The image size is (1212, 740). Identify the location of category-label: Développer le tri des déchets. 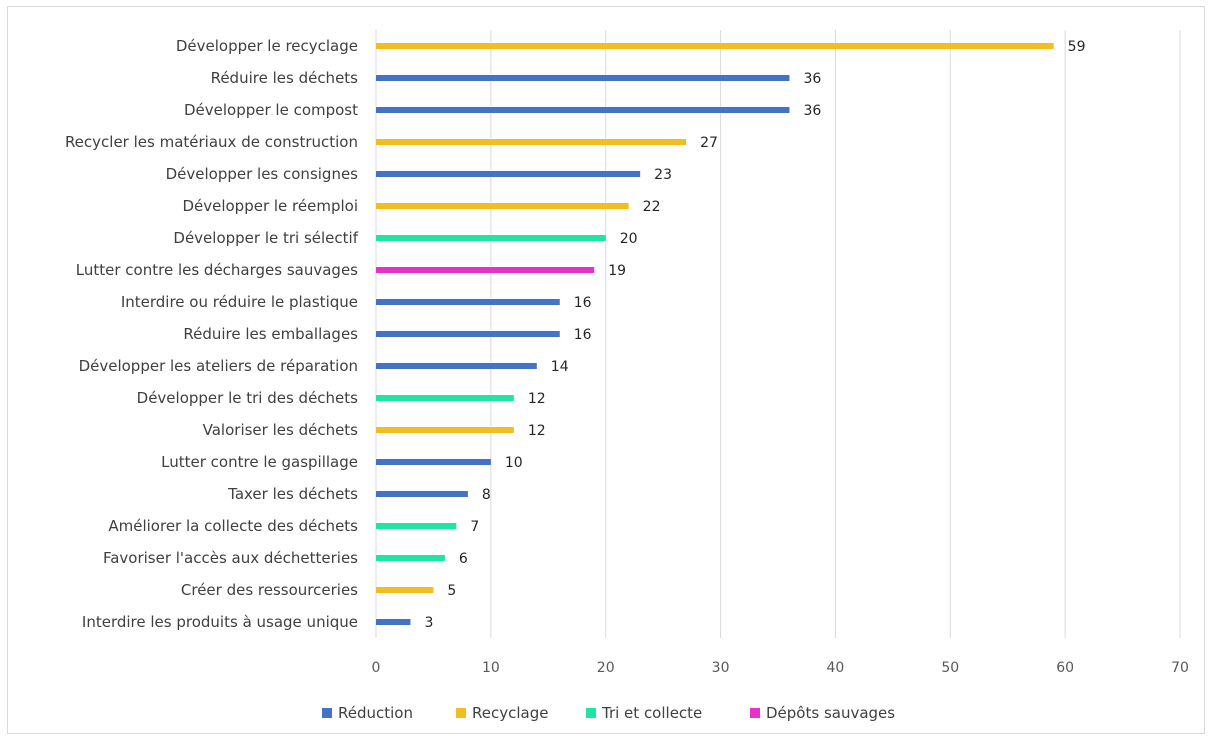
(248, 398).